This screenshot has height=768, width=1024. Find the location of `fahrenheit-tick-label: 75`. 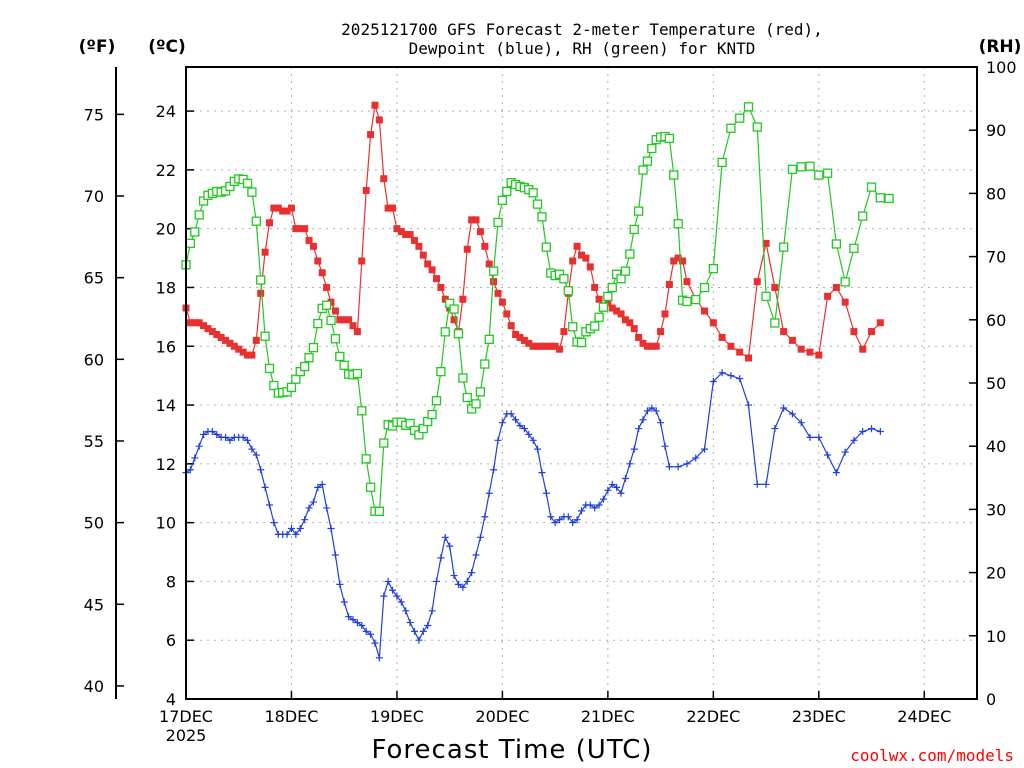

fahrenheit-tick-label: 75 is located at coordinates (94, 114).